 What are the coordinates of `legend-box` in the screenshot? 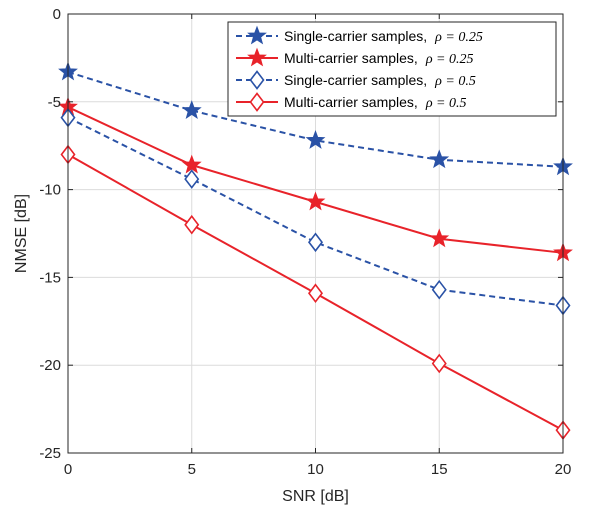 It's located at (392, 69).